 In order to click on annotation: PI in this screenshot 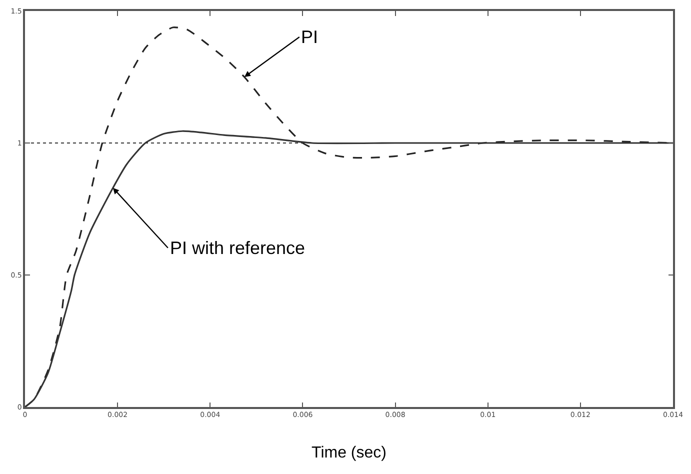, I will do `click(309, 37)`.